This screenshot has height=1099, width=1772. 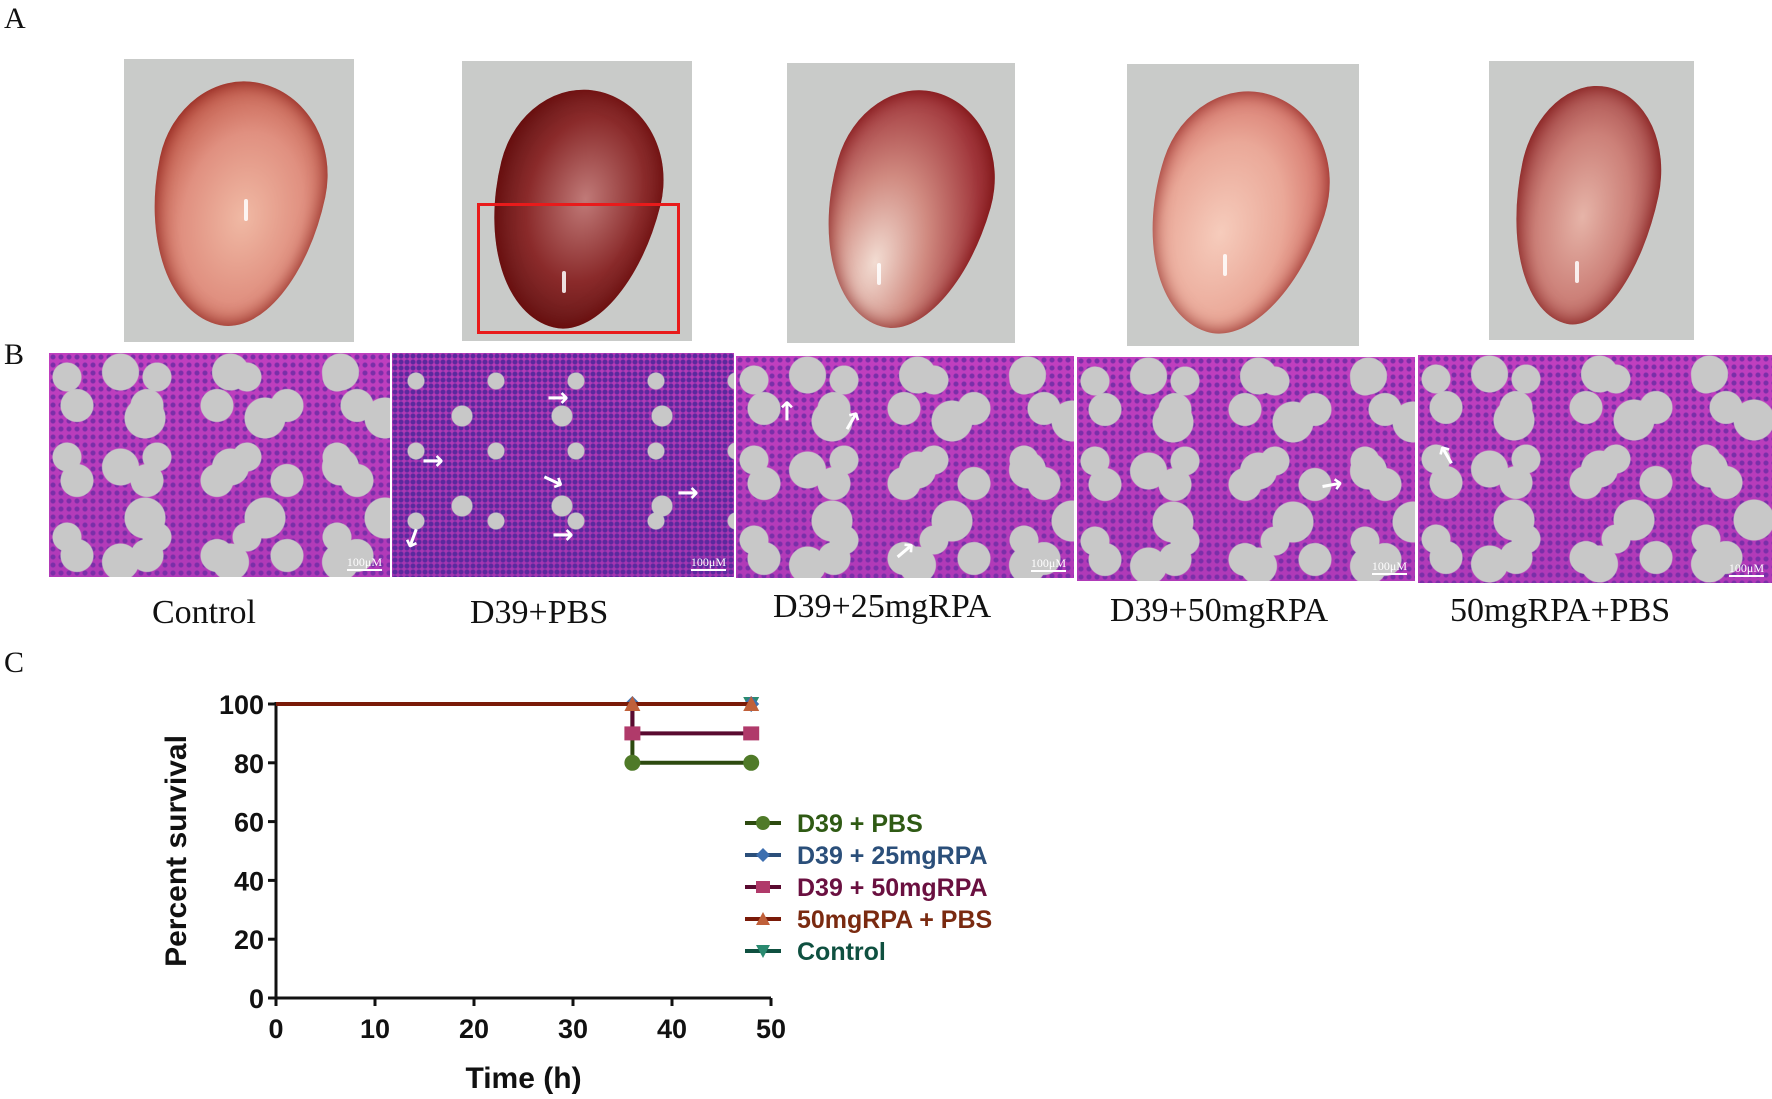 What do you see at coordinates (539, 612) in the screenshot?
I see `group-label-d39-pbs: D39+PBS` at bounding box center [539, 612].